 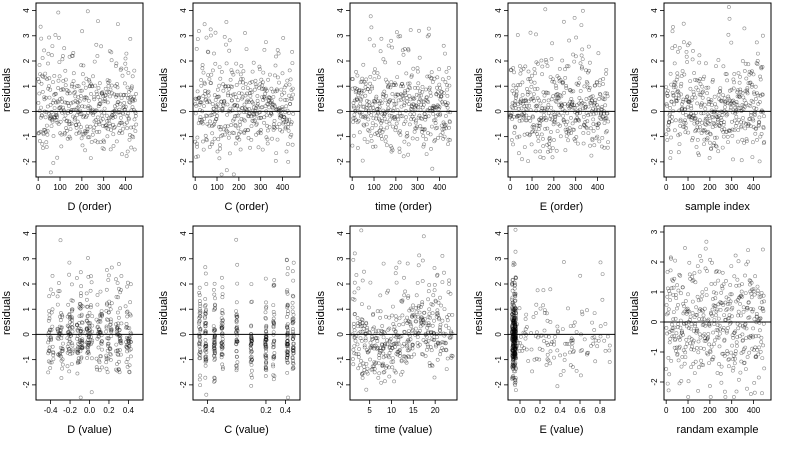 What do you see at coordinates (435, 410) in the screenshot?
I see `x-tick-label: 20` at bounding box center [435, 410].